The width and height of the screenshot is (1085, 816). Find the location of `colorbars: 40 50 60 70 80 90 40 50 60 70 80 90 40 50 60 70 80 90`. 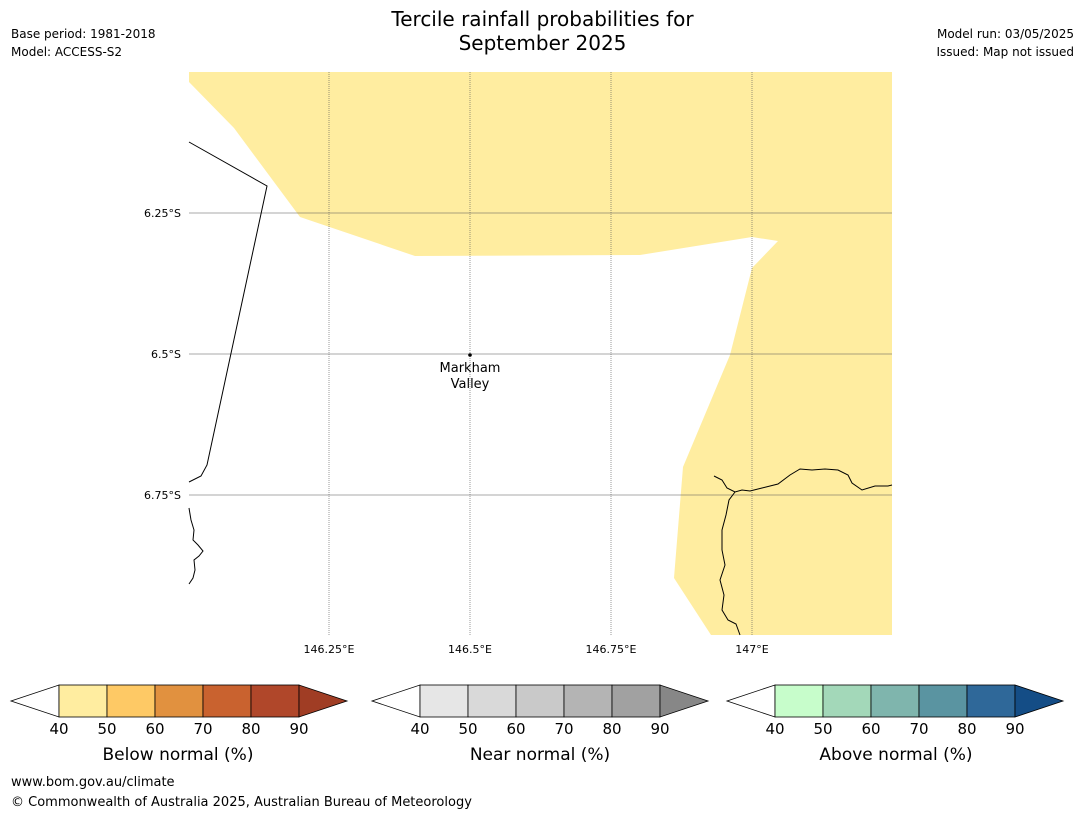

colorbars: 40 50 60 70 80 90 40 50 60 70 80 90 40 50 60 70 80 90 is located at coordinates (537, 711).